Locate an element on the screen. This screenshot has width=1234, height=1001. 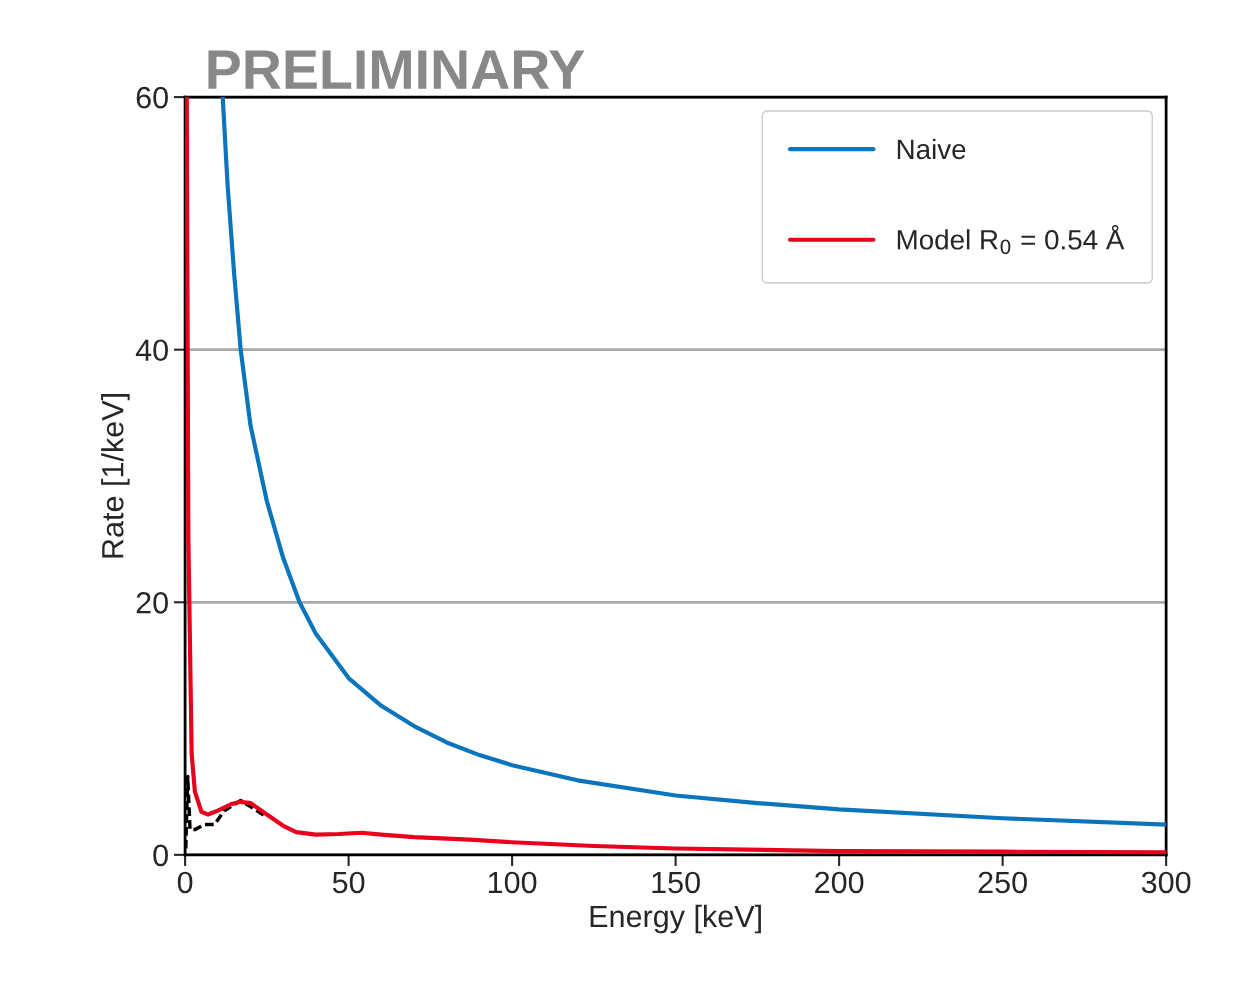
legend-label: Naive is located at coordinates (931, 149).